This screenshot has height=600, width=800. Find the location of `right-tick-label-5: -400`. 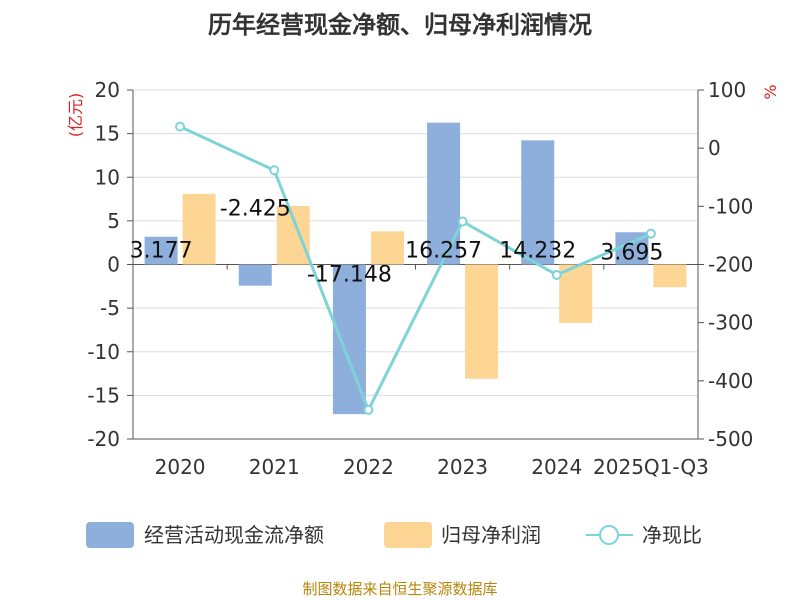

right-tick-label-5: -400 is located at coordinates (730, 381).